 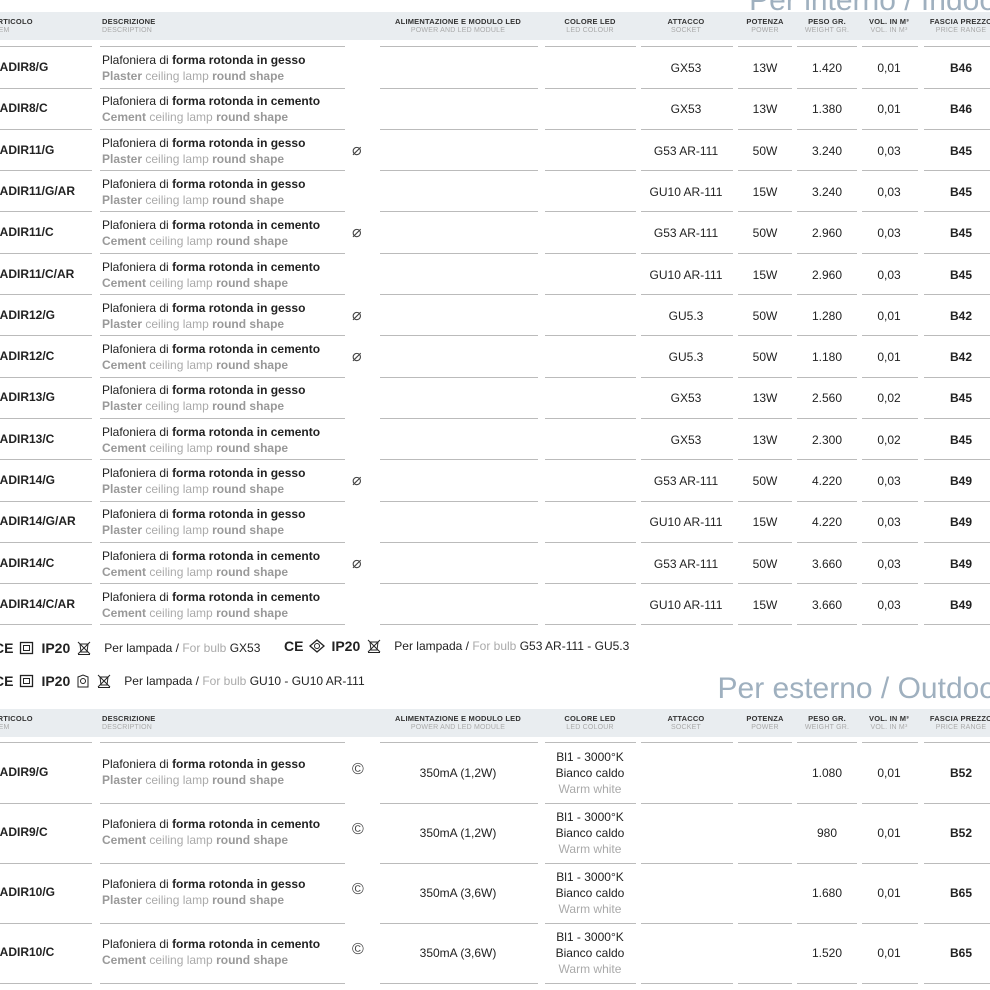 I want to click on weight: 1.680, so click(x=827, y=893).